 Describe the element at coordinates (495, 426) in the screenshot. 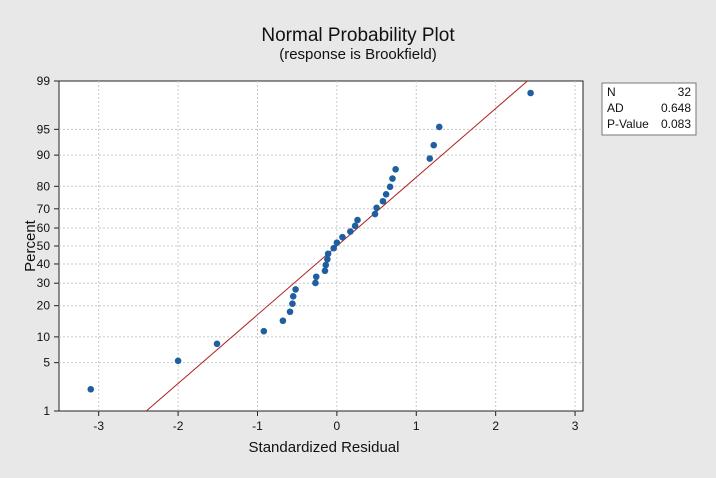

I see `x-tick-label: 2` at that location.